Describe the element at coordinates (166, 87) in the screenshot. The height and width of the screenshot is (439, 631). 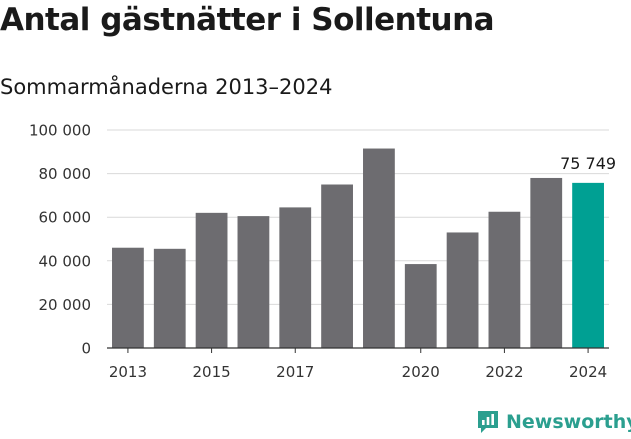
I see `chart-subtitle: Sommarmånaderna 2013–2024` at that location.